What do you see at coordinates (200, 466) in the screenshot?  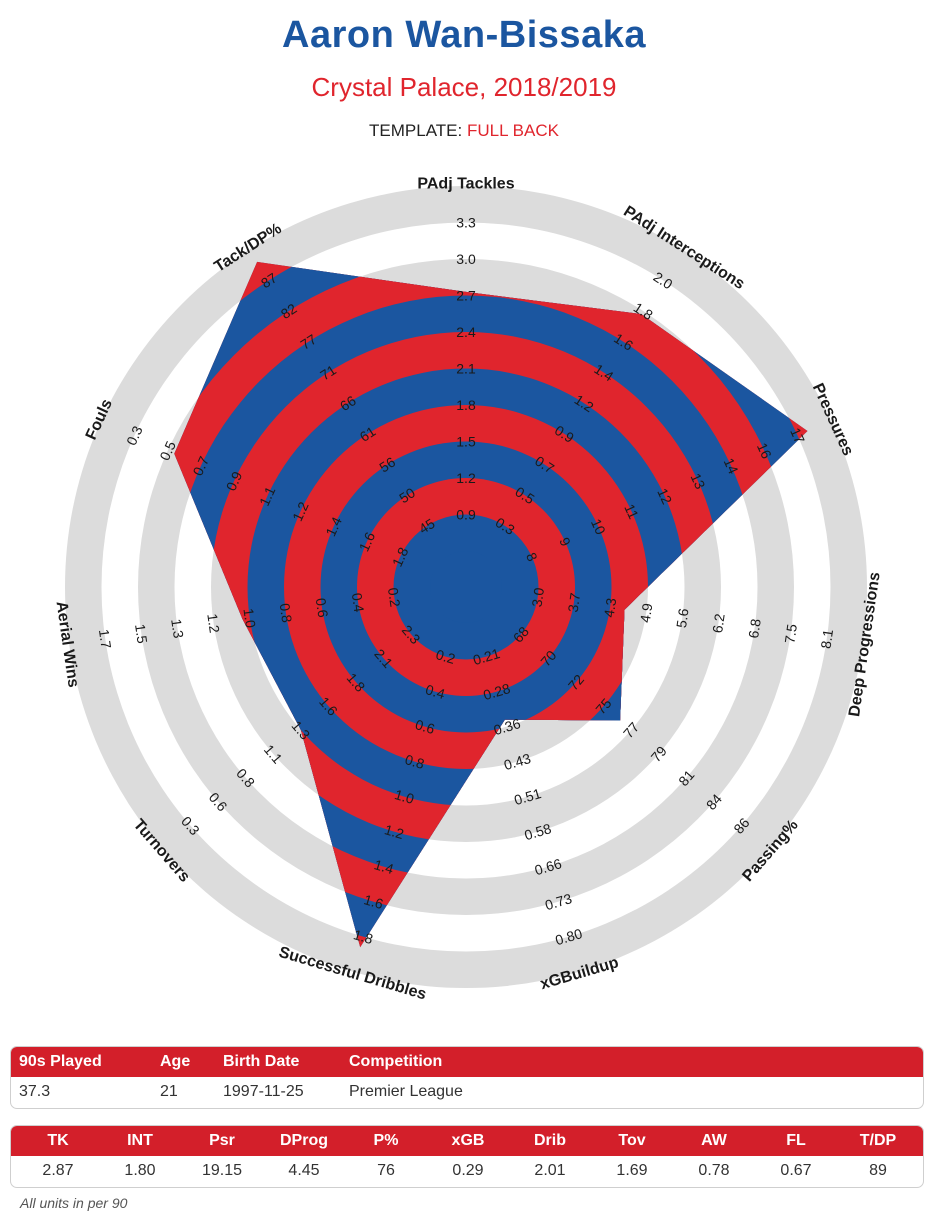 I see `tick-label: 0.7` at bounding box center [200, 466].